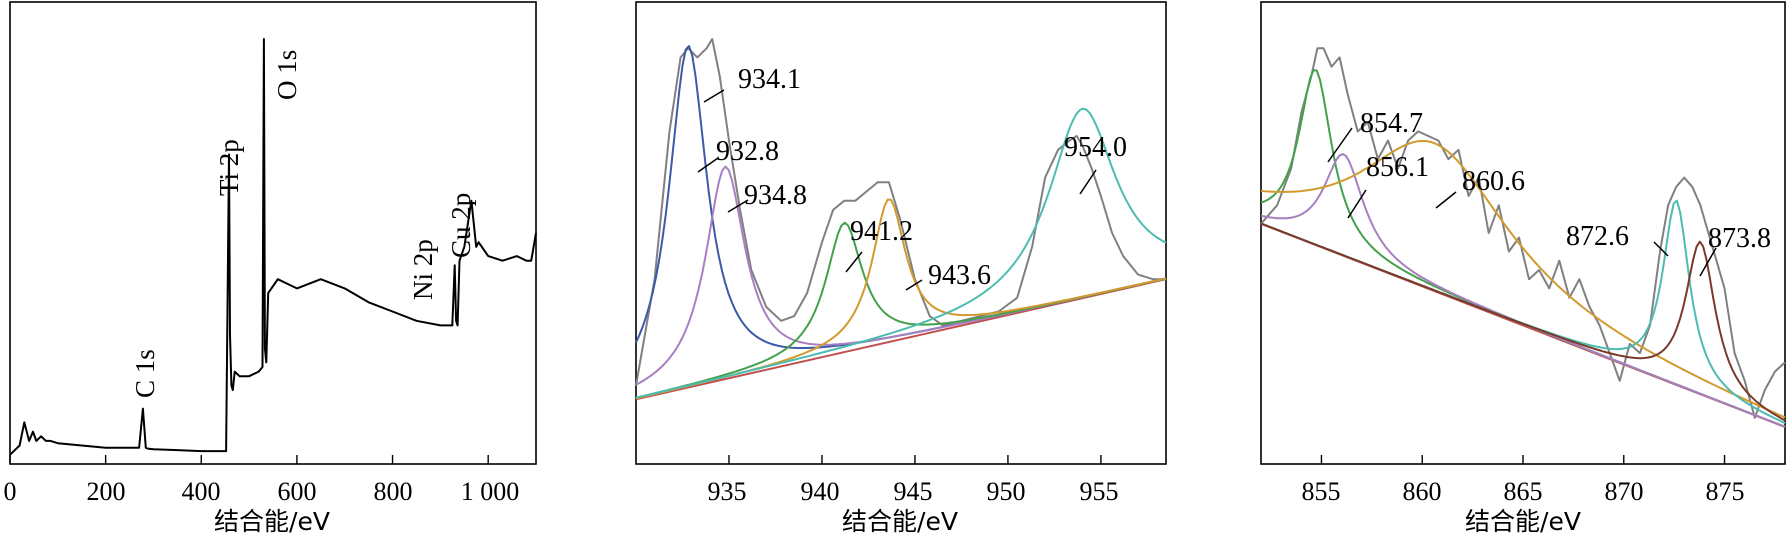 Image resolution: width=1787 pixels, height=538 pixels. Describe the element at coordinates (1739, 238) in the screenshot. I see `ni2p-peak-label: 873.8` at that location.